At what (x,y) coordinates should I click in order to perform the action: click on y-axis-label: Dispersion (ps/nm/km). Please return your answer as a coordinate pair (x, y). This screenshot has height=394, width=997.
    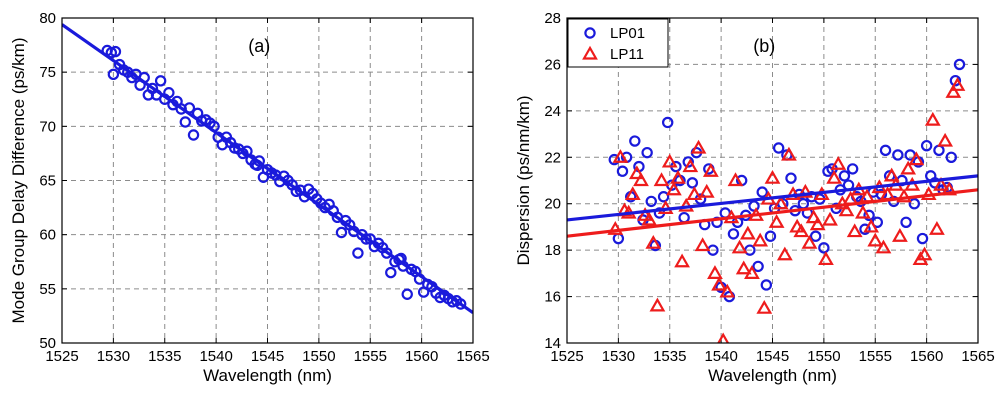
    Looking at the image, I should click on (523, 180).